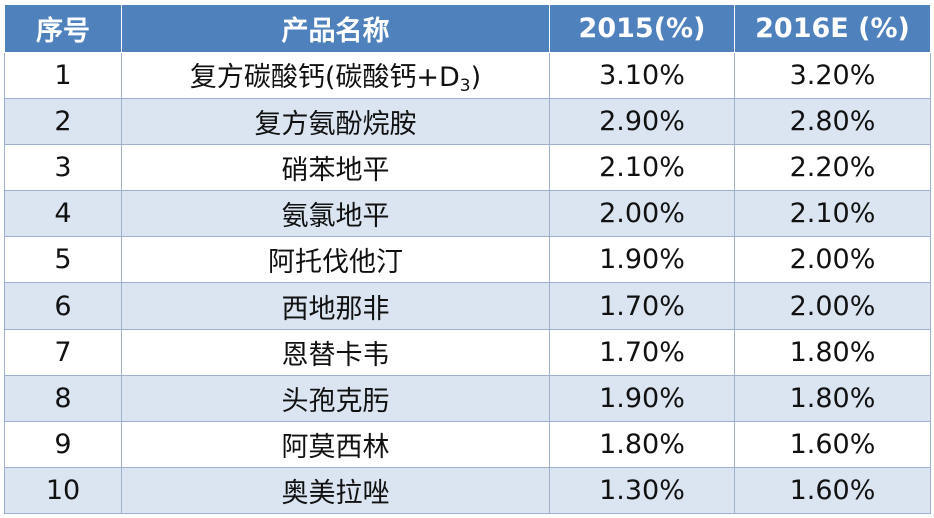 This screenshot has width=934, height=518. I want to click on table-row: 9 阿莫西林 1.80% 1.60%, so click(467, 444).